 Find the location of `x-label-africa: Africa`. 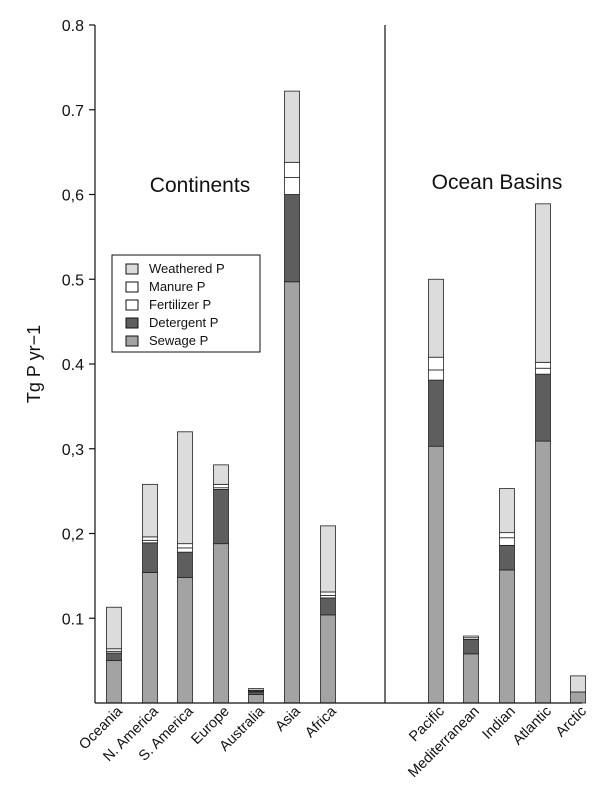

x-label-africa: Africa is located at coordinates (321, 722).